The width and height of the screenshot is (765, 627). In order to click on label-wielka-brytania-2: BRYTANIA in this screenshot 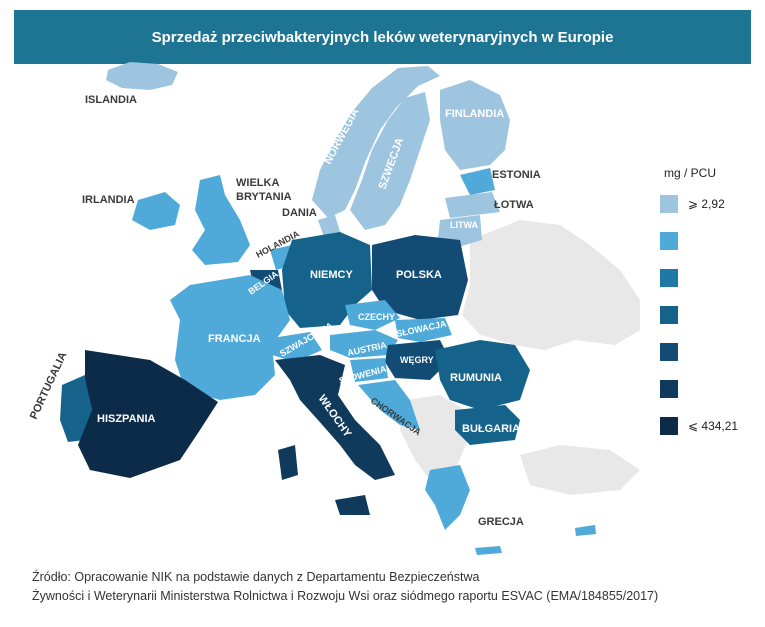, I will do `click(264, 197)`.